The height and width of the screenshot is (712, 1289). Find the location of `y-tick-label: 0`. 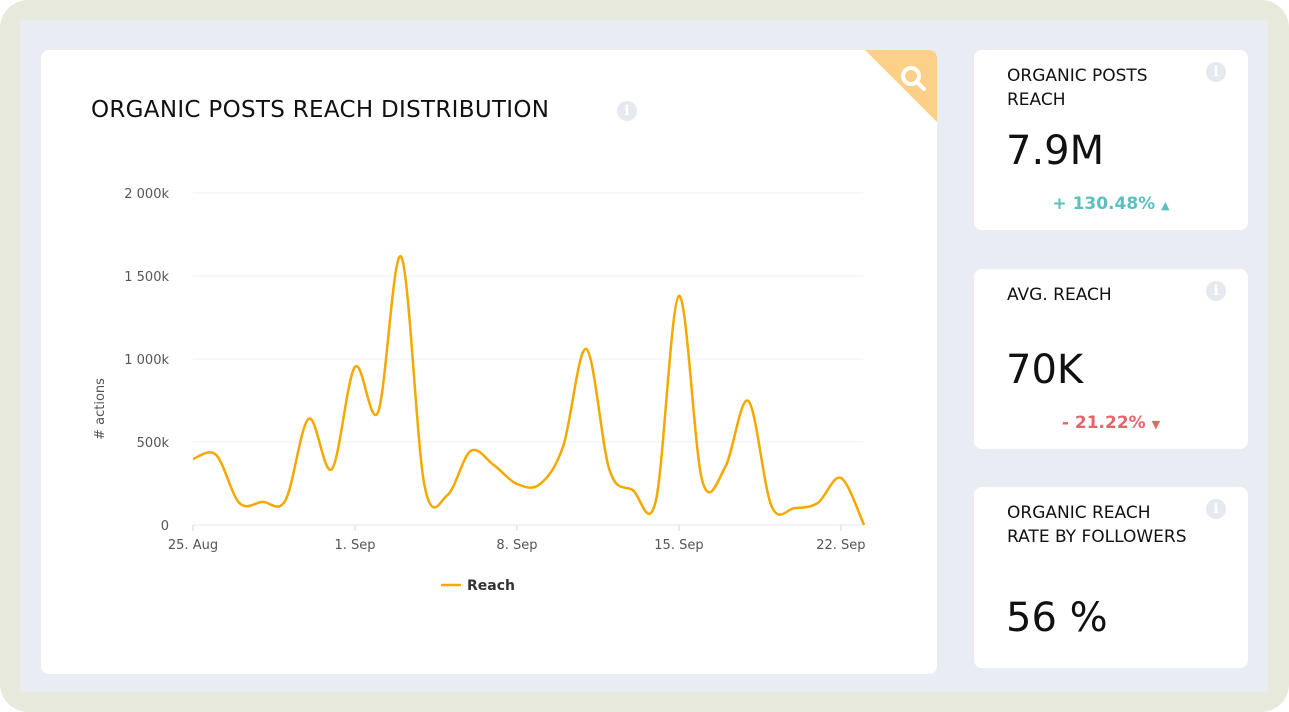

y-tick-label: 0 is located at coordinates (165, 526).